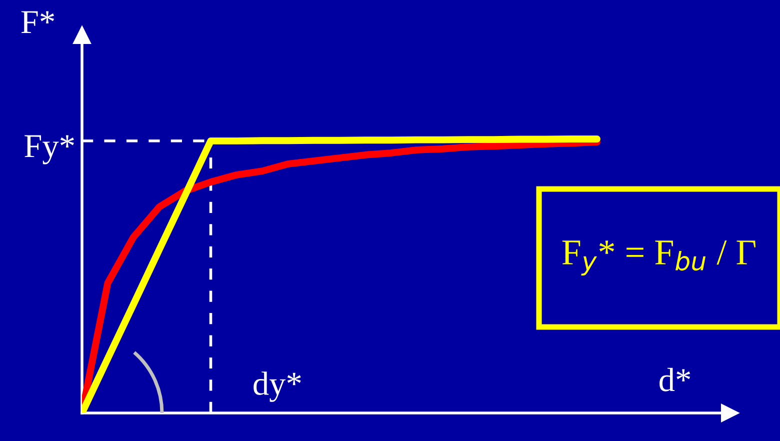  I want to click on y-axis-title: F*, so click(37, 22).